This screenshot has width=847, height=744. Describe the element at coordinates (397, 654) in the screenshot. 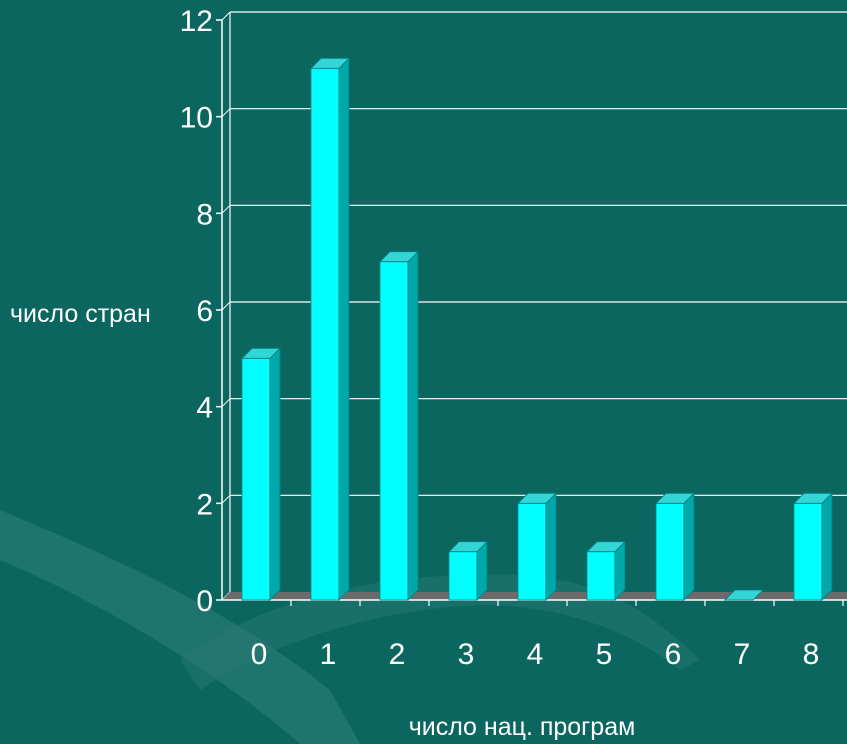

I see `x-tick-label: 2` at that location.